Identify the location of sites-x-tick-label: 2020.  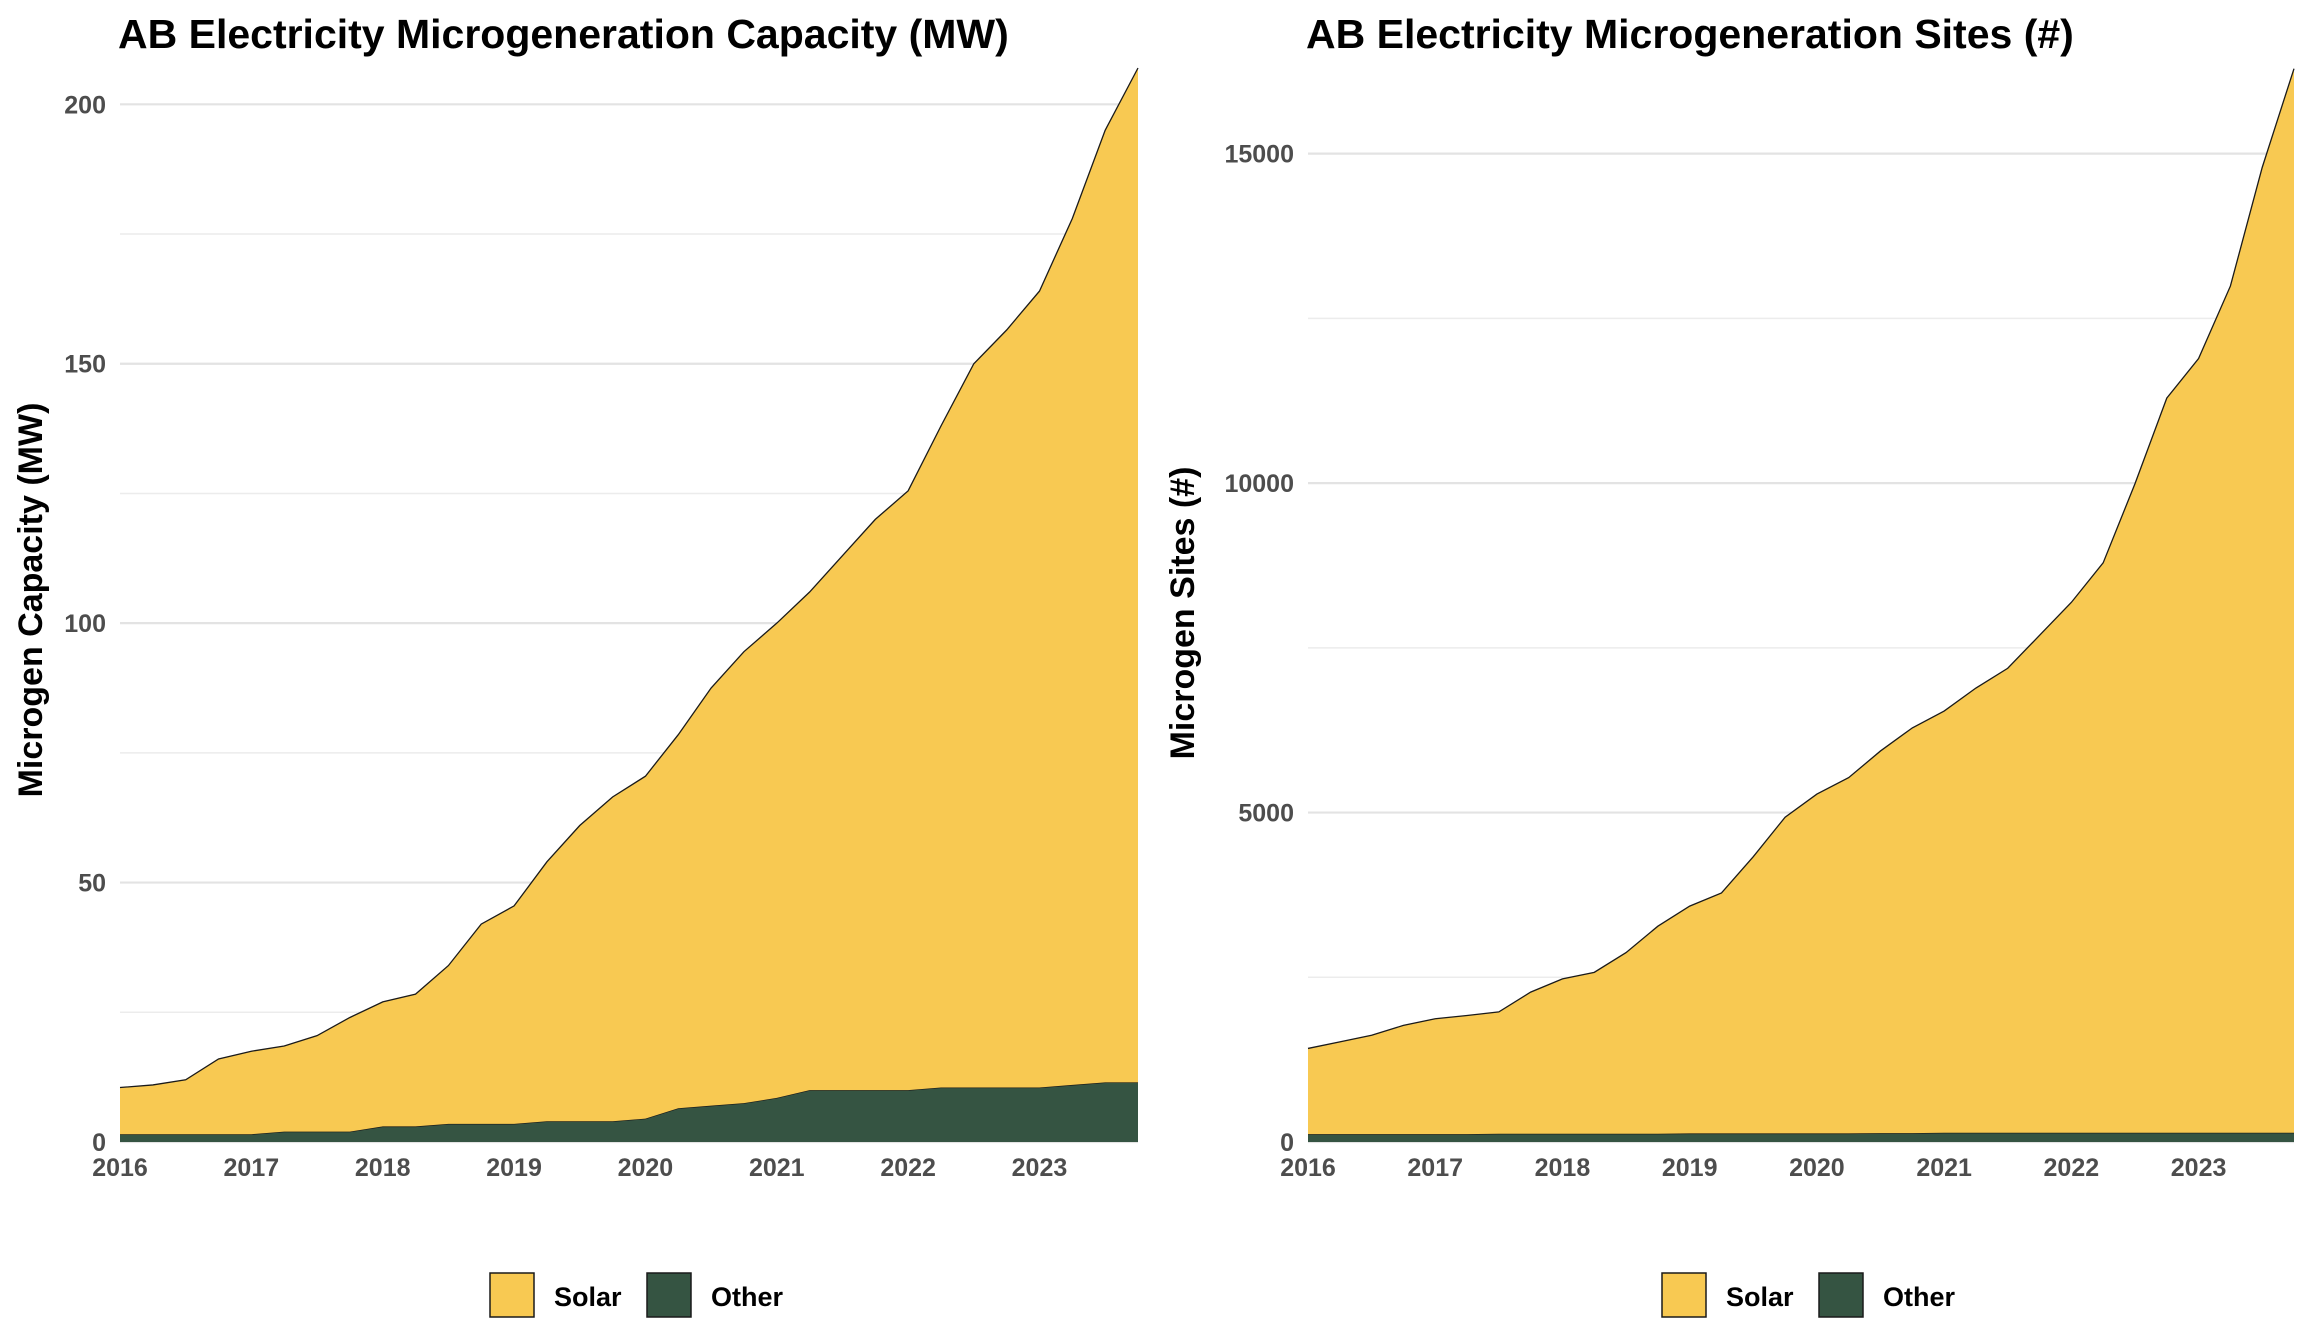
(1817, 1168).